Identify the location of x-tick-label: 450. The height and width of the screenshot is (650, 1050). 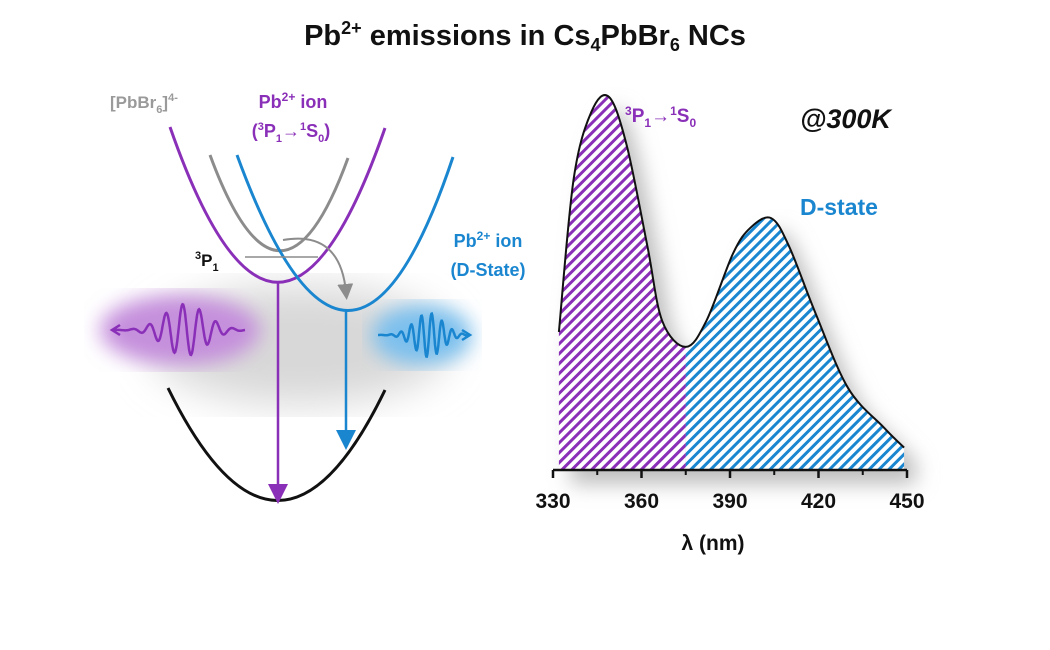
(906, 501).